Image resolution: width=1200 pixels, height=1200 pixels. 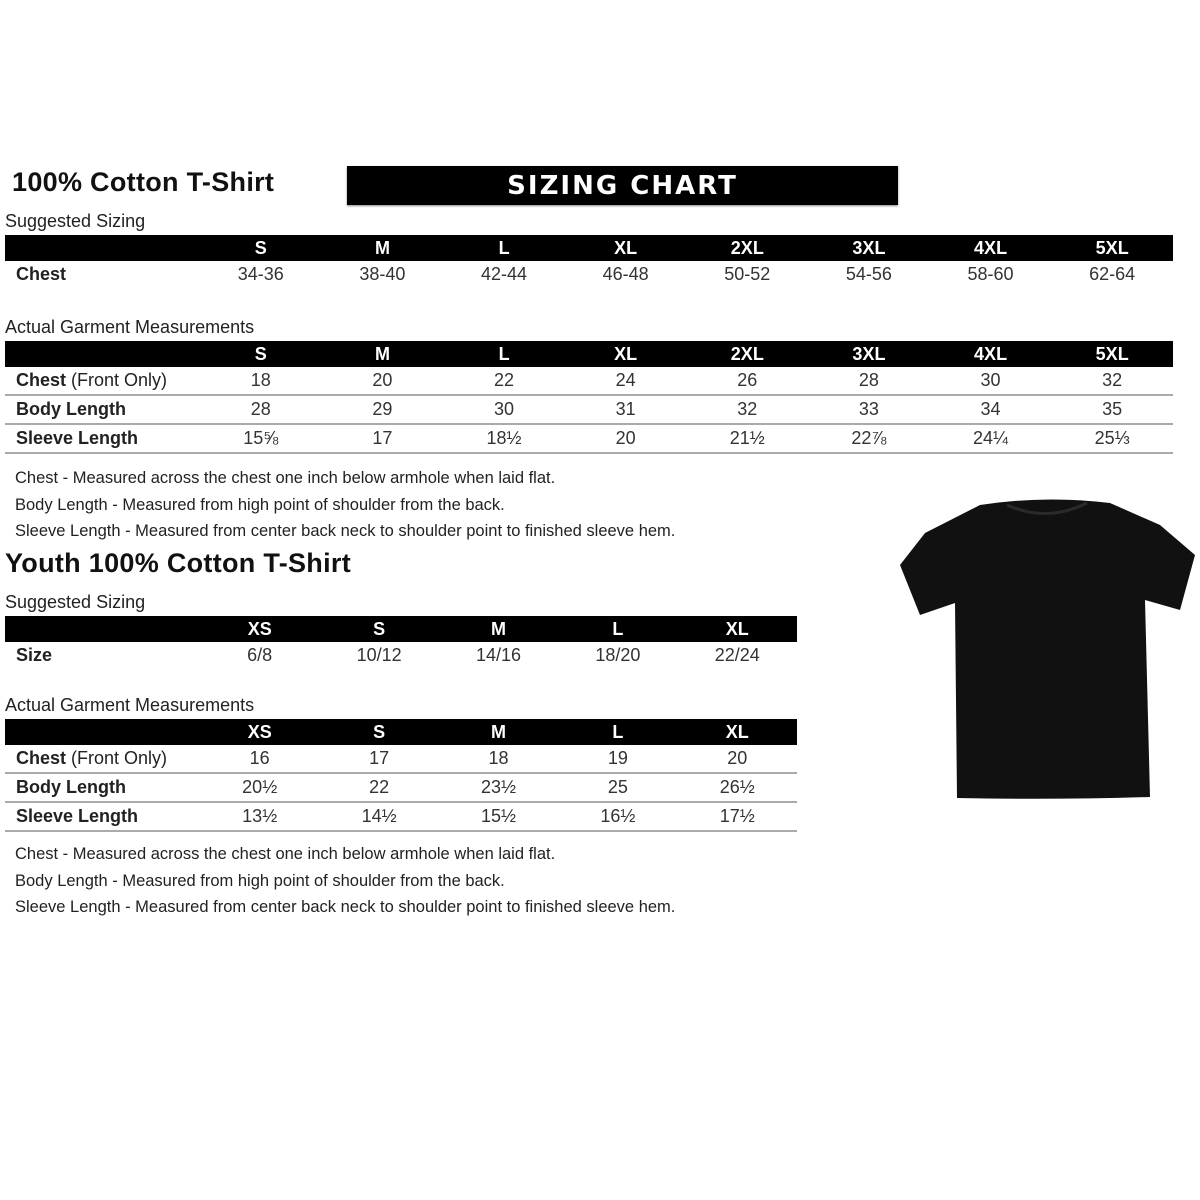 I want to click on cell-value: 34-36, so click(x=260, y=274).